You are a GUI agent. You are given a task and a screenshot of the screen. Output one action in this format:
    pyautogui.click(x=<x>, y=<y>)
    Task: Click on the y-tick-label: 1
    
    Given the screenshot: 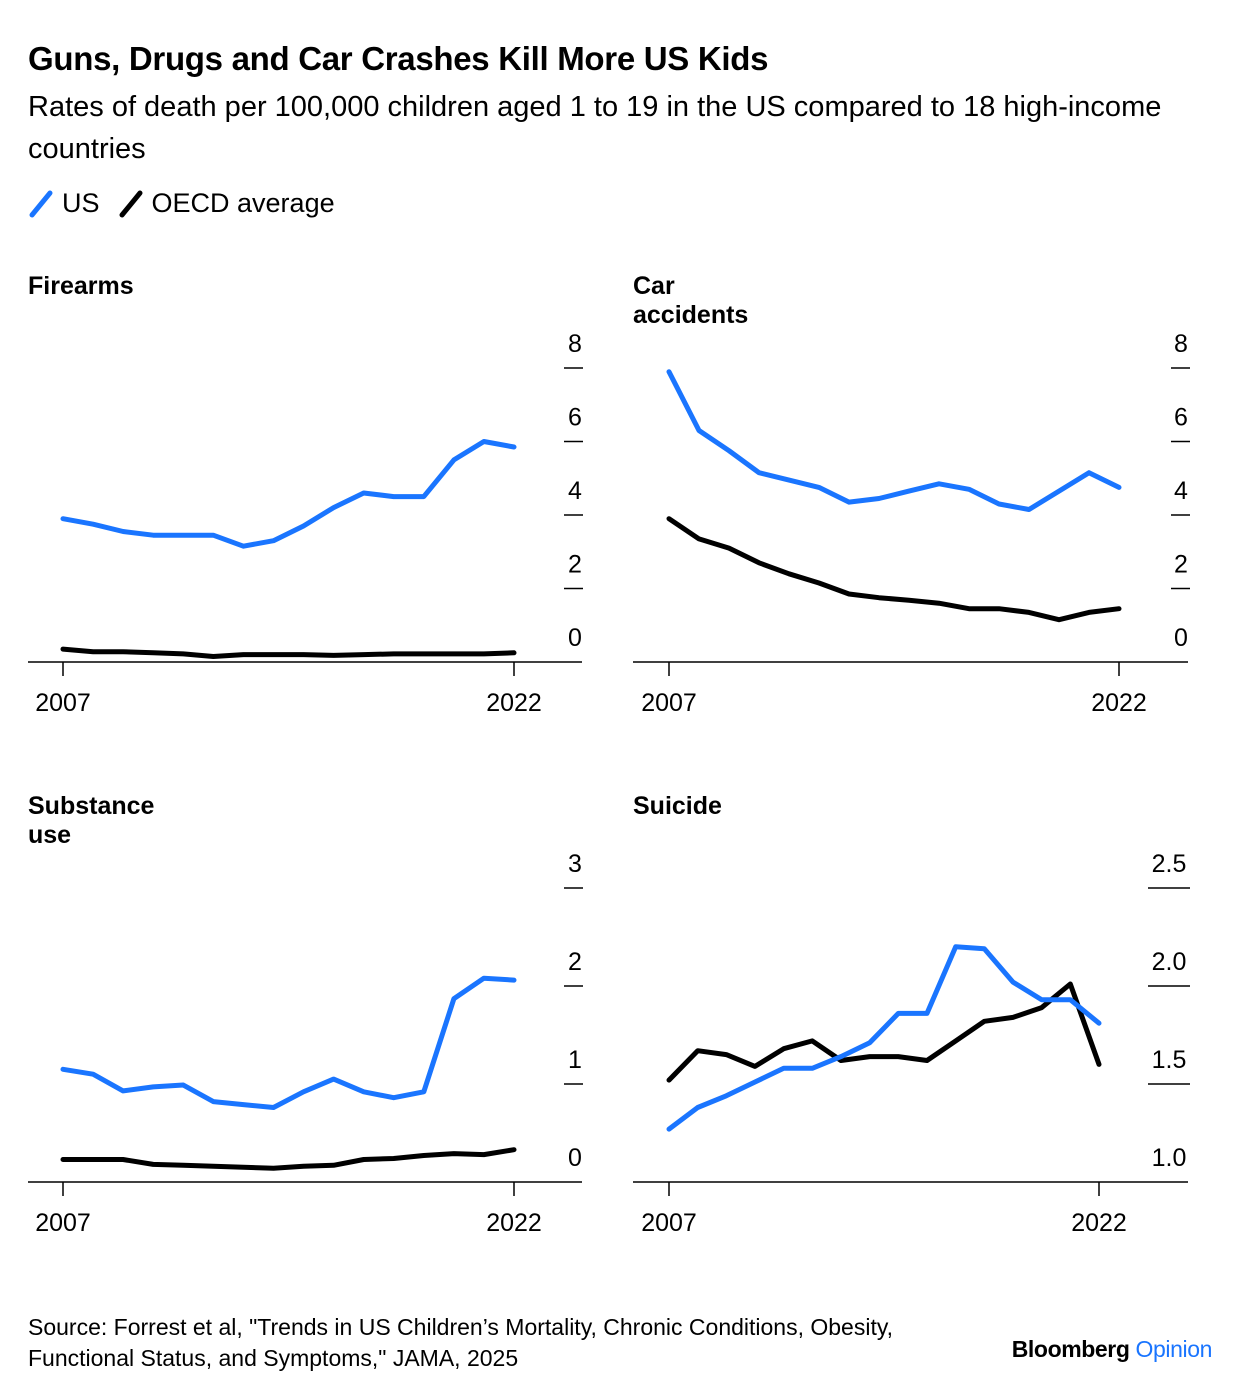 What is the action you would take?
    pyautogui.click(x=575, y=1060)
    